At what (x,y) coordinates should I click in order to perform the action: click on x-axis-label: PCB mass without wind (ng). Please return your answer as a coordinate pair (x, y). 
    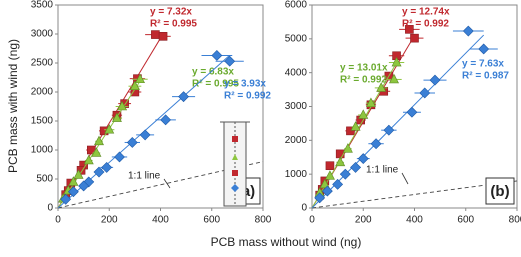
    Looking at the image, I should click on (286, 242).